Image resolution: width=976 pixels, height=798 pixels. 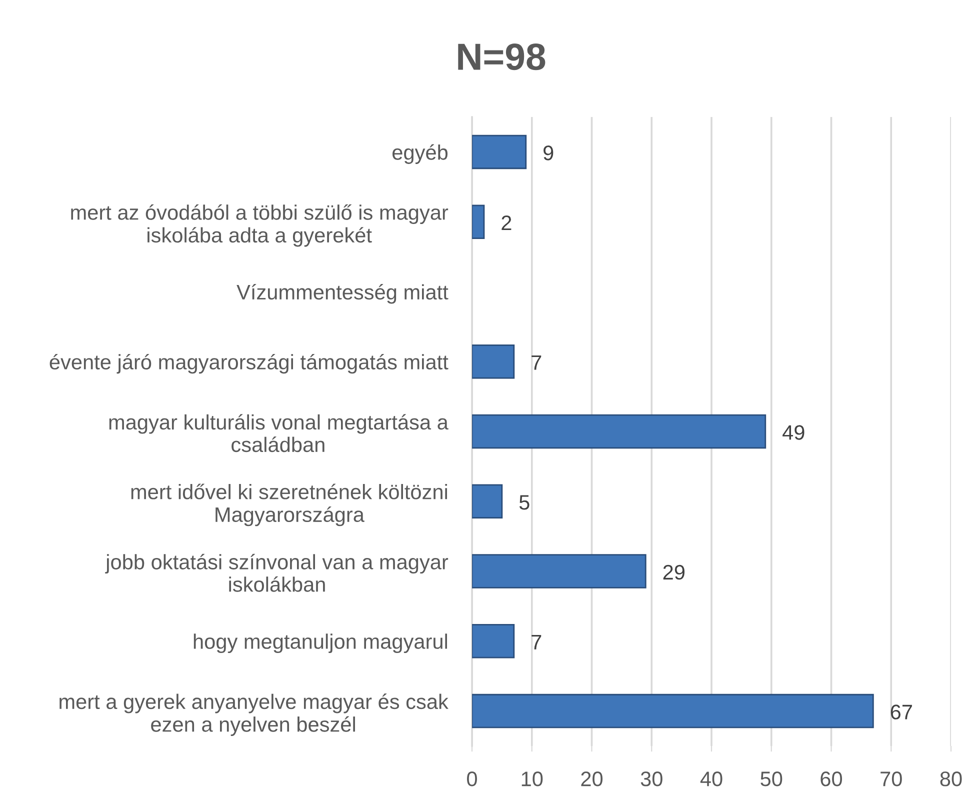 What do you see at coordinates (524, 502) in the screenshot?
I see `data-label: 5` at bounding box center [524, 502].